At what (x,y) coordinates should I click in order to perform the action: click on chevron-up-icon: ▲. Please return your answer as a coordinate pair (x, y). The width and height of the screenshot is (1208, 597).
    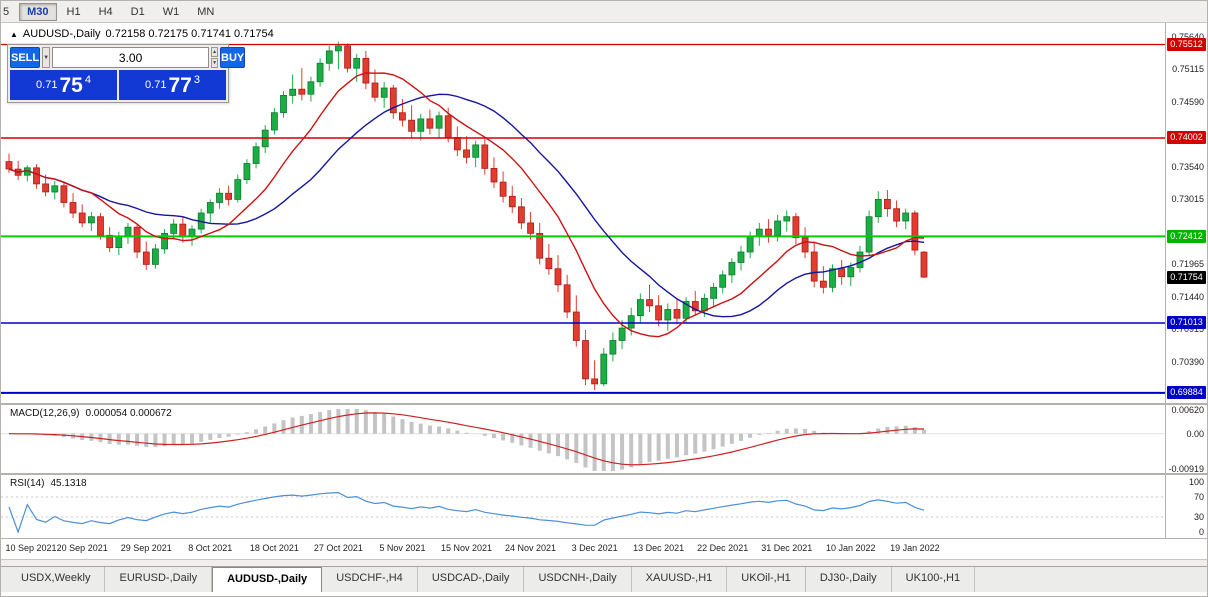
    Looking at the image, I should click on (215, 52).